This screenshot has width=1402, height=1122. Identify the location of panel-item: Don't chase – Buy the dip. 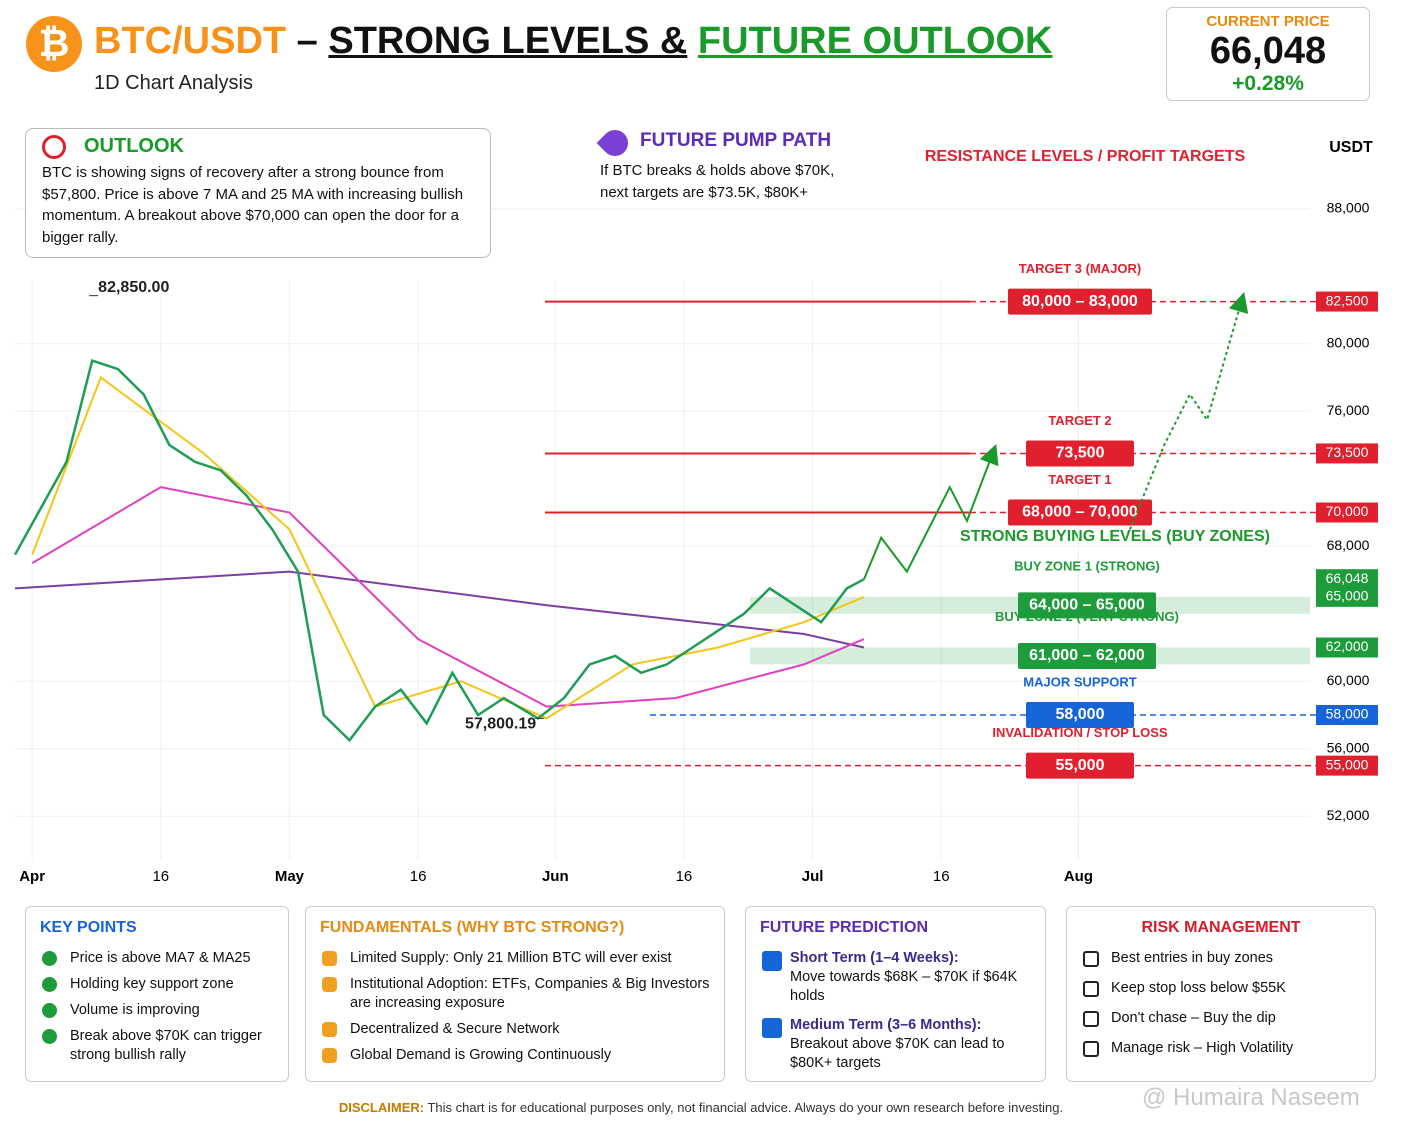
(1221, 1018).